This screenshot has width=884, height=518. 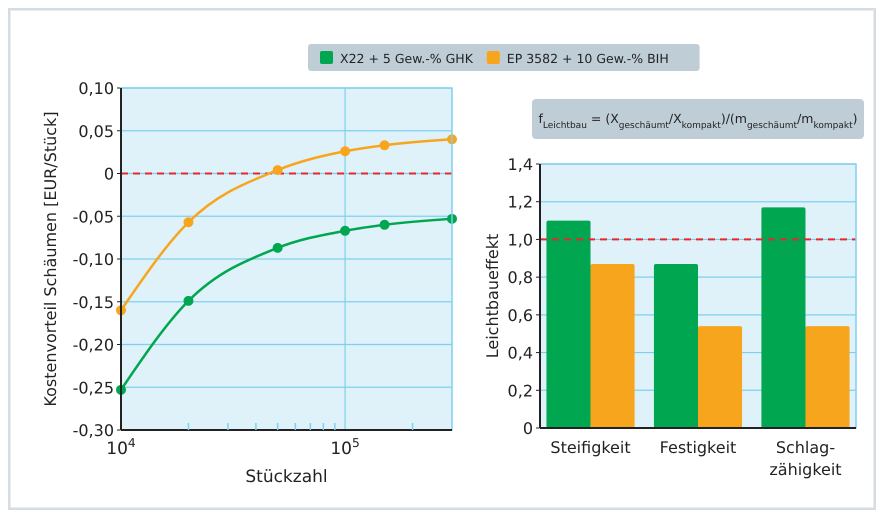 I want to click on y-tick-label: 0,6, so click(x=520, y=315).